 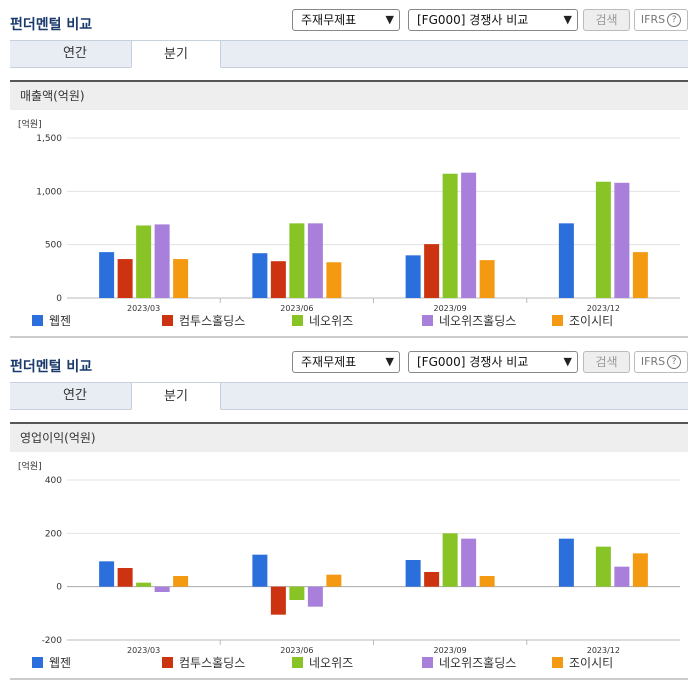 I want to click on chart-panel-title: 매출액(억원), so click(x=349, y=95).